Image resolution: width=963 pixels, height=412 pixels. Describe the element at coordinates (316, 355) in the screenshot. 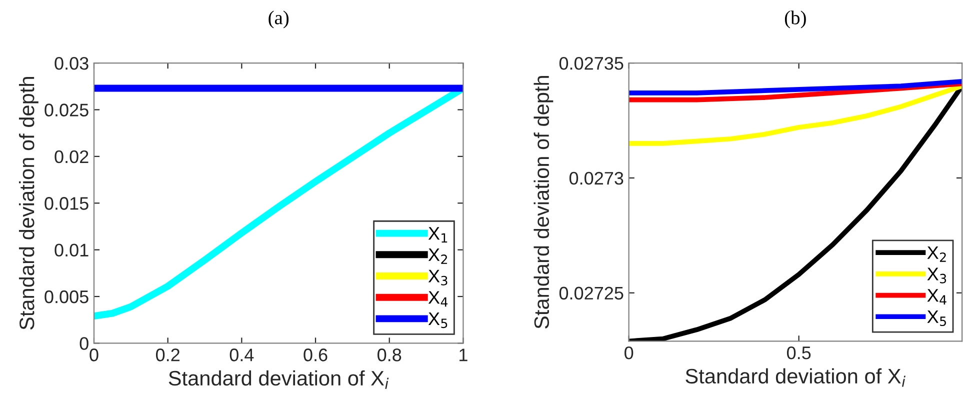

I see `x-tick-label: 0.6` at that location.